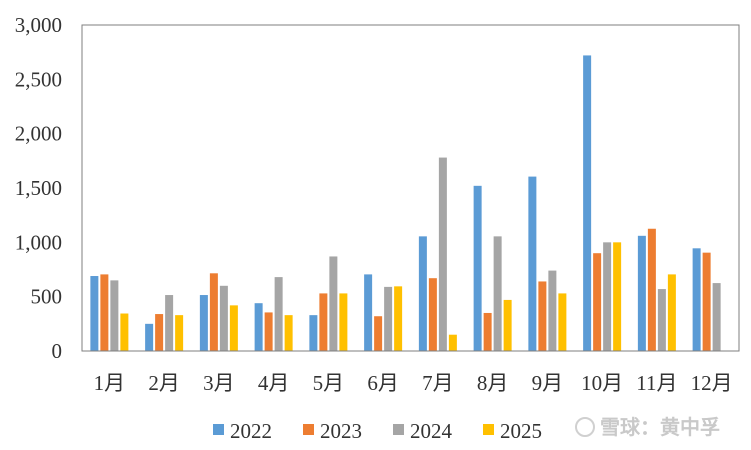 This screenshot has height=450, width=751. I want to click on legend-swatch-2024, so click(398, 429).